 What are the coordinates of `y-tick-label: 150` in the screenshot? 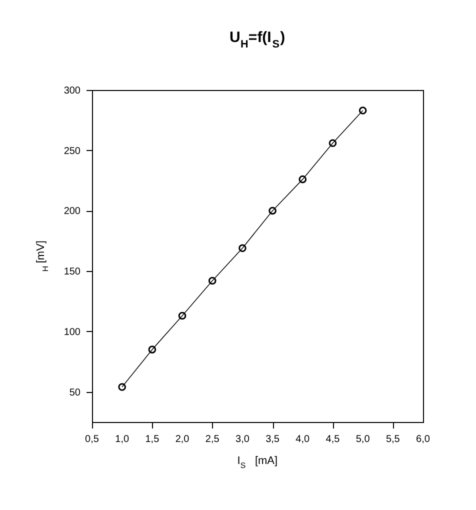 It's located at (72, 272).